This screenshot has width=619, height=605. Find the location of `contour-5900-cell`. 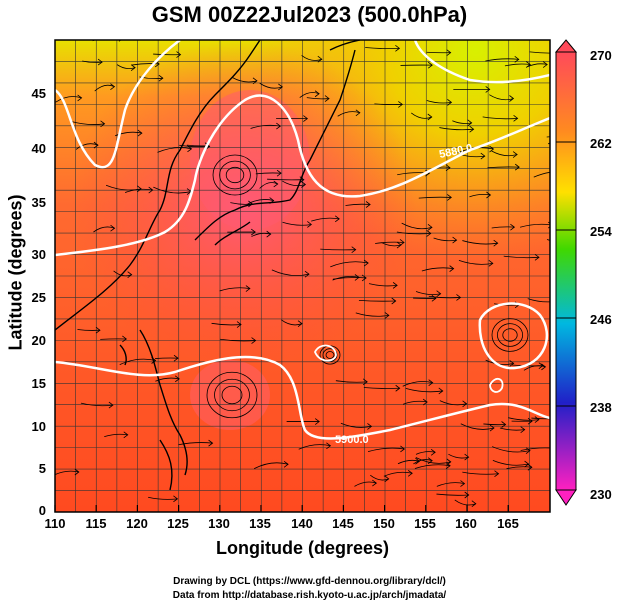

contour-5900-cell is located at coordinates (513, 336).